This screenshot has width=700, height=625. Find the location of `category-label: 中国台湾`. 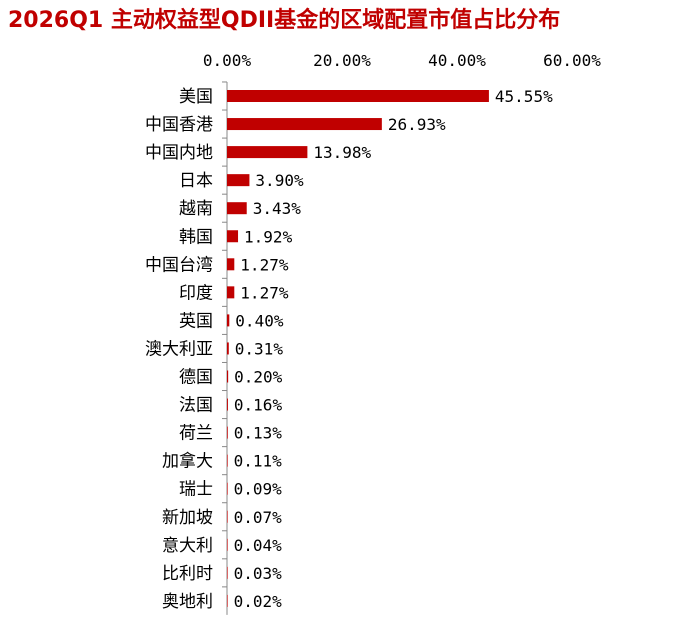

category-label: 中国台湾 is located at coordinates (179, 265).